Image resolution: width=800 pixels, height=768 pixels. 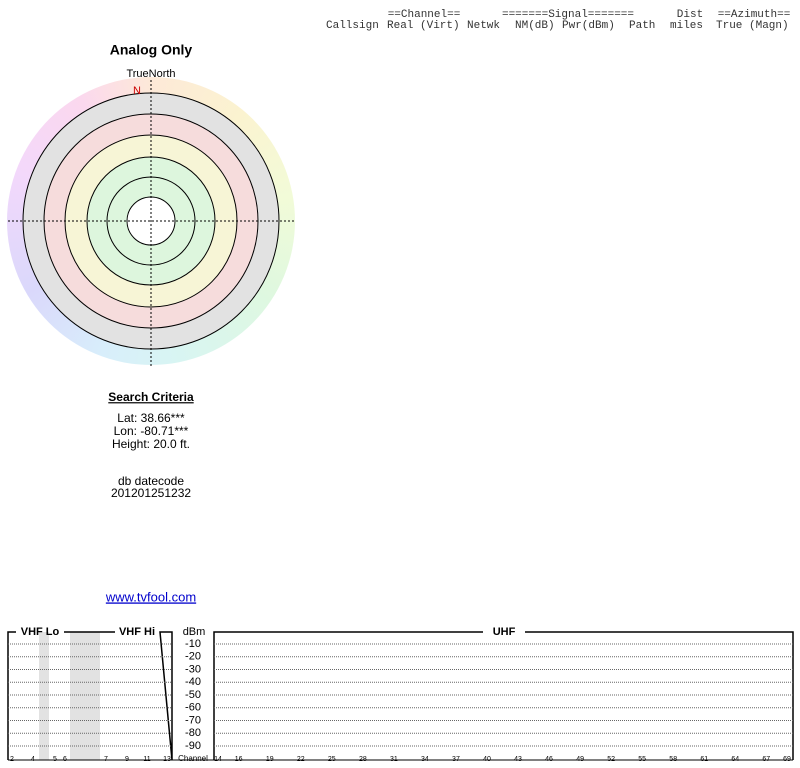 What do you see at coordinates (151, 50) in the screenshot?
I see `title: Analog Only` at bounding box center [151, 50].